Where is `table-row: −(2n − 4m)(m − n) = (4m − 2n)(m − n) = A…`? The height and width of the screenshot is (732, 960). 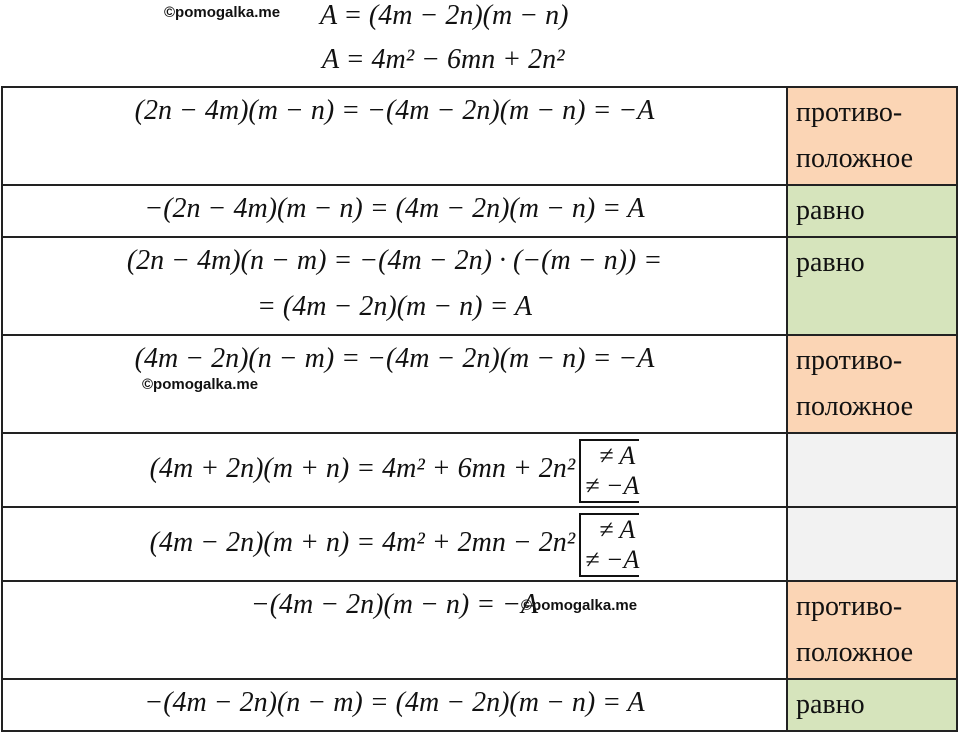
table-row: −(2n − 4m)(m − n) = (4m − 2n)(m − n) = A… is located at coordinates (479, 211).